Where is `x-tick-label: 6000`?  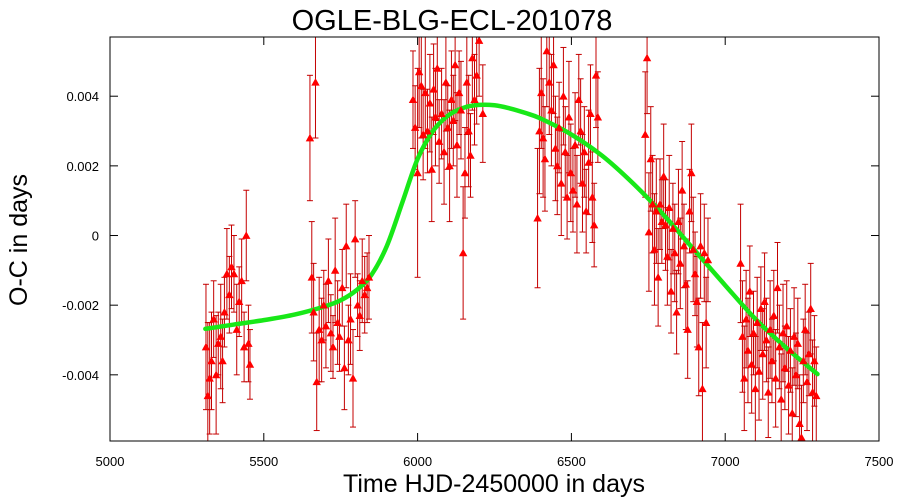
x-tick-label: 6000 is located at coordinates (417, 461).